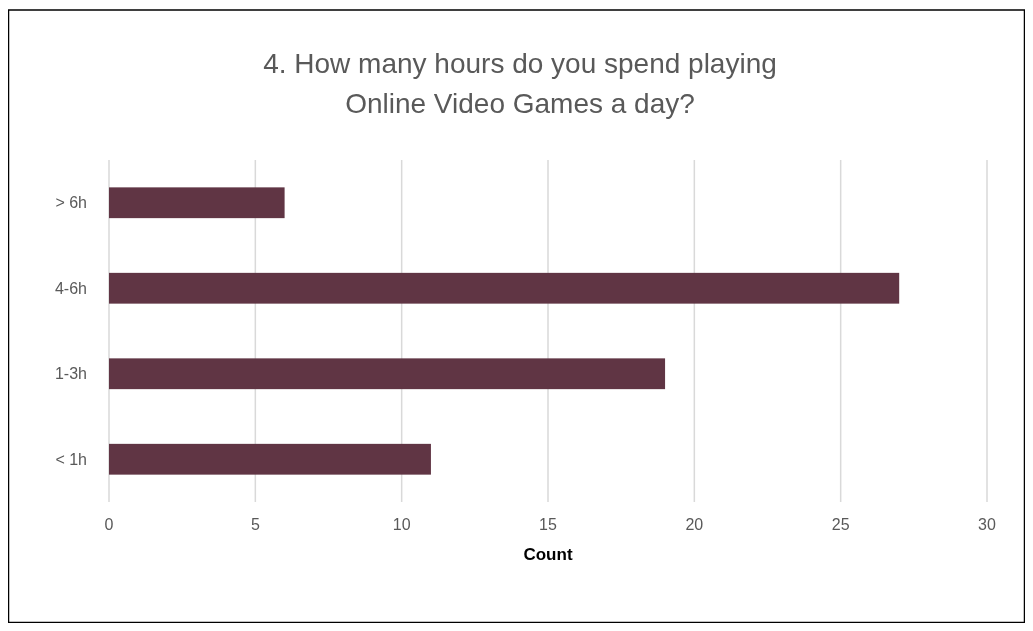  Describe the element at coordinates (401, 524) in the screenshot. I see `x-tick-label: 10` at that location.